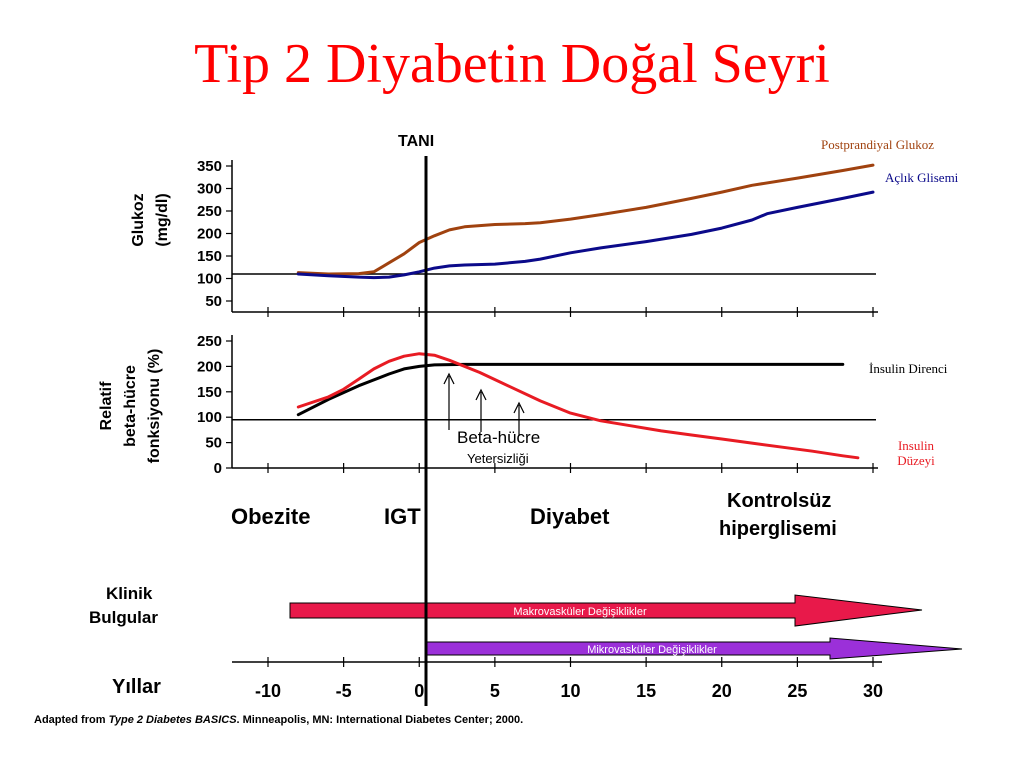 The width and height of the screenshot is (1024, 768). Describe the element at coordinates (878, 144) in the screenshot. I see `legend-postprandial: Postprandiyal Glukoz` at that location.